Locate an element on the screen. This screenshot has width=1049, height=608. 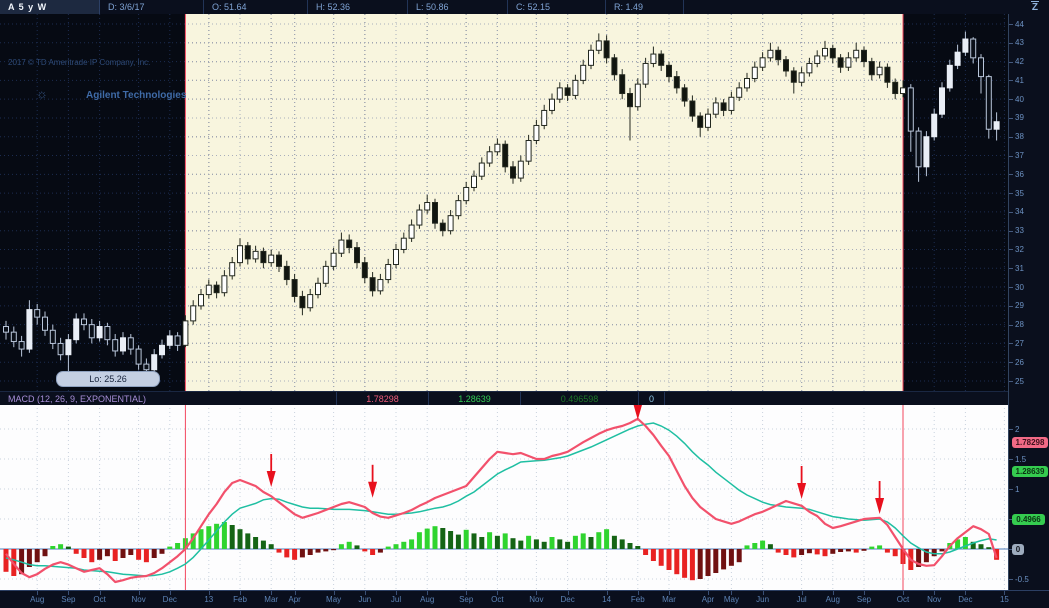
price-axis-tick: 31 is located at coordinates (1019, 268).